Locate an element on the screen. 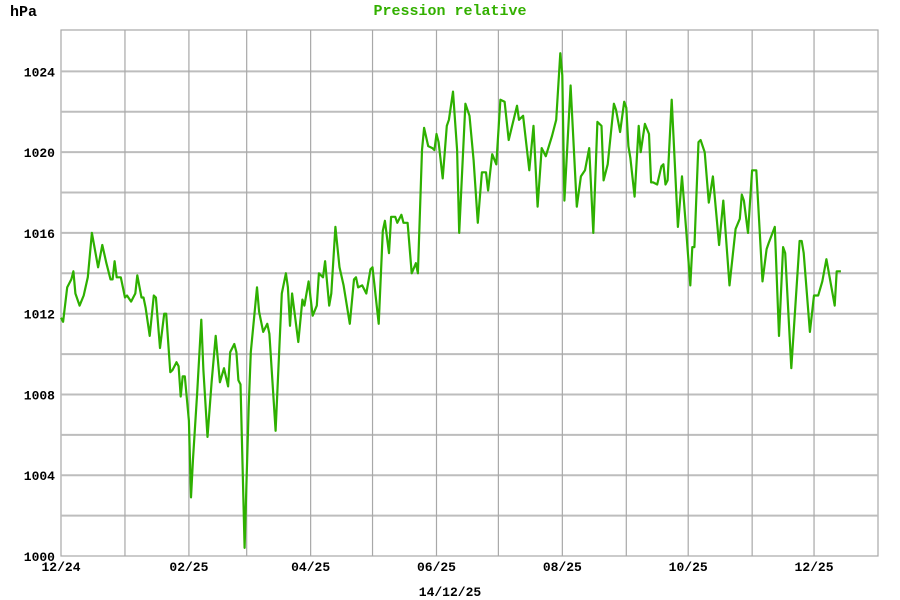  chart-title: Pression relative is located at coordinates (449, 11).